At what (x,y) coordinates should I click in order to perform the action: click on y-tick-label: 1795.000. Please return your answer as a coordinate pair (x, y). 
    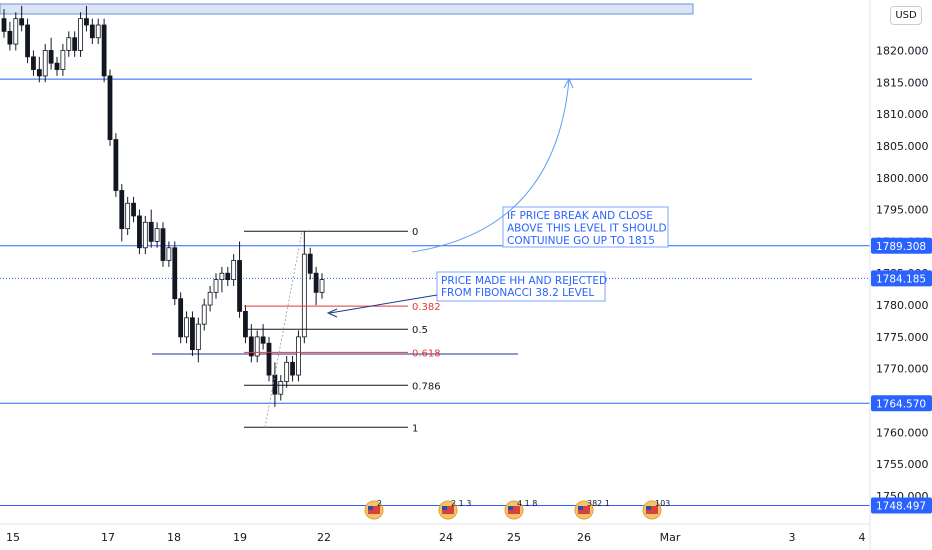
    Looking at the image, I should click on (902, 210).